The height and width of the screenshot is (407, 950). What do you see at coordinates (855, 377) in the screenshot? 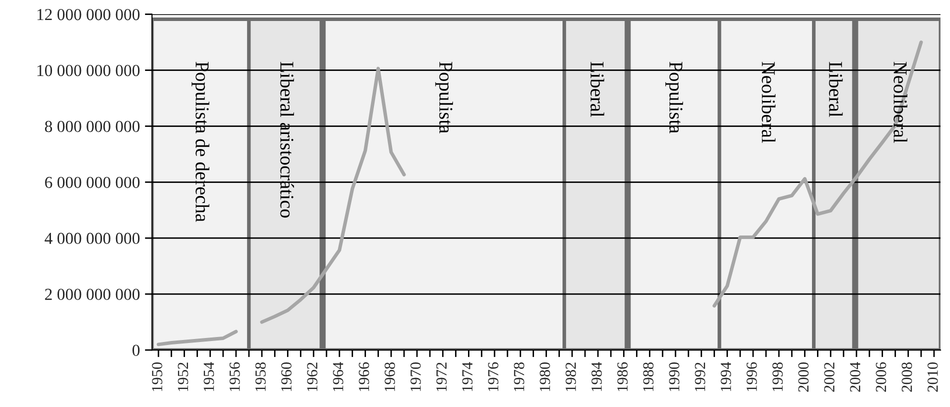
I see `x-tick-label: 2004` at bounding box center [855, 377].